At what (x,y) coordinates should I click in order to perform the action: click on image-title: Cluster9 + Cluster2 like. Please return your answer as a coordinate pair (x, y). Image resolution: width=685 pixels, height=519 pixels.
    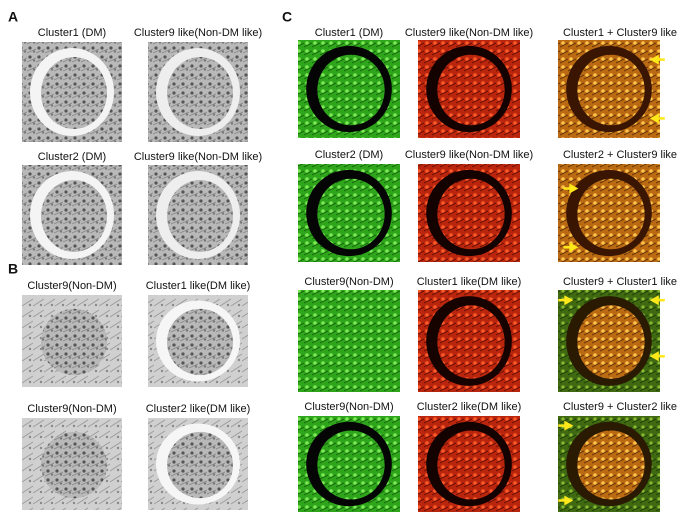
    Looking at the image, I should click on (620, 407).